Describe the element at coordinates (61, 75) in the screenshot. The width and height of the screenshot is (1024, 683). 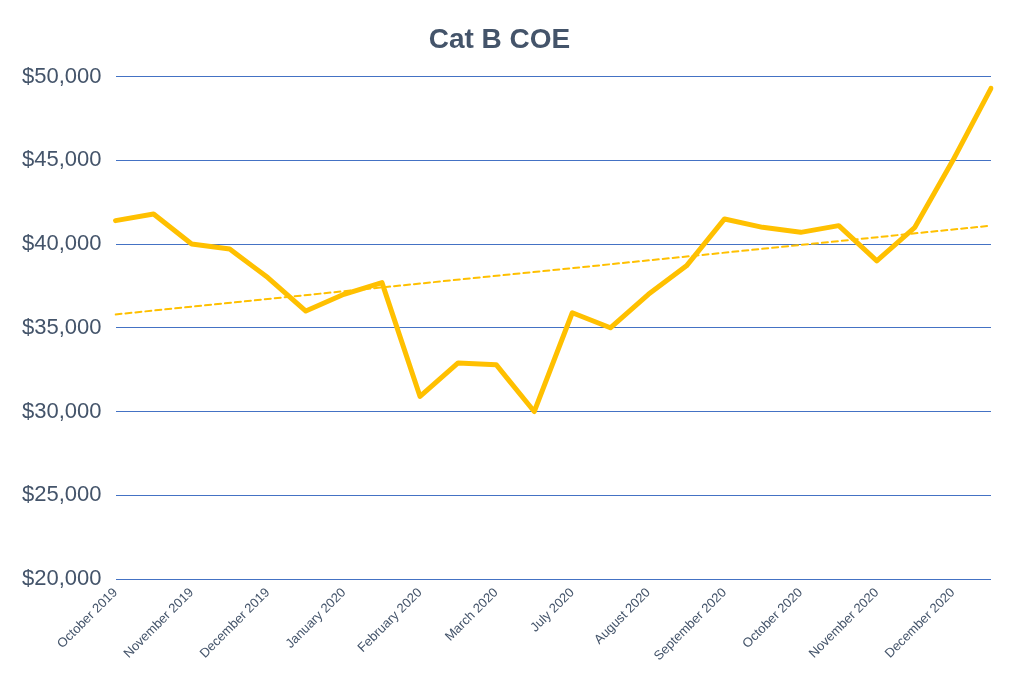
I see `y-tick-label: $50,000` at that location.